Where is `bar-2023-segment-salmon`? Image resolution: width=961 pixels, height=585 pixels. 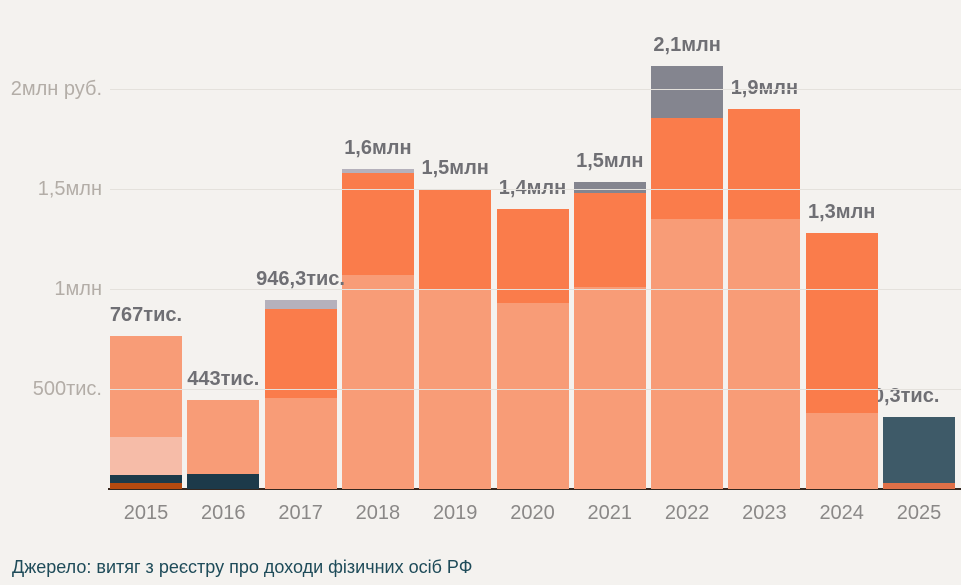
bar-2023-segment-salmon is located at coordinates (764, 354).